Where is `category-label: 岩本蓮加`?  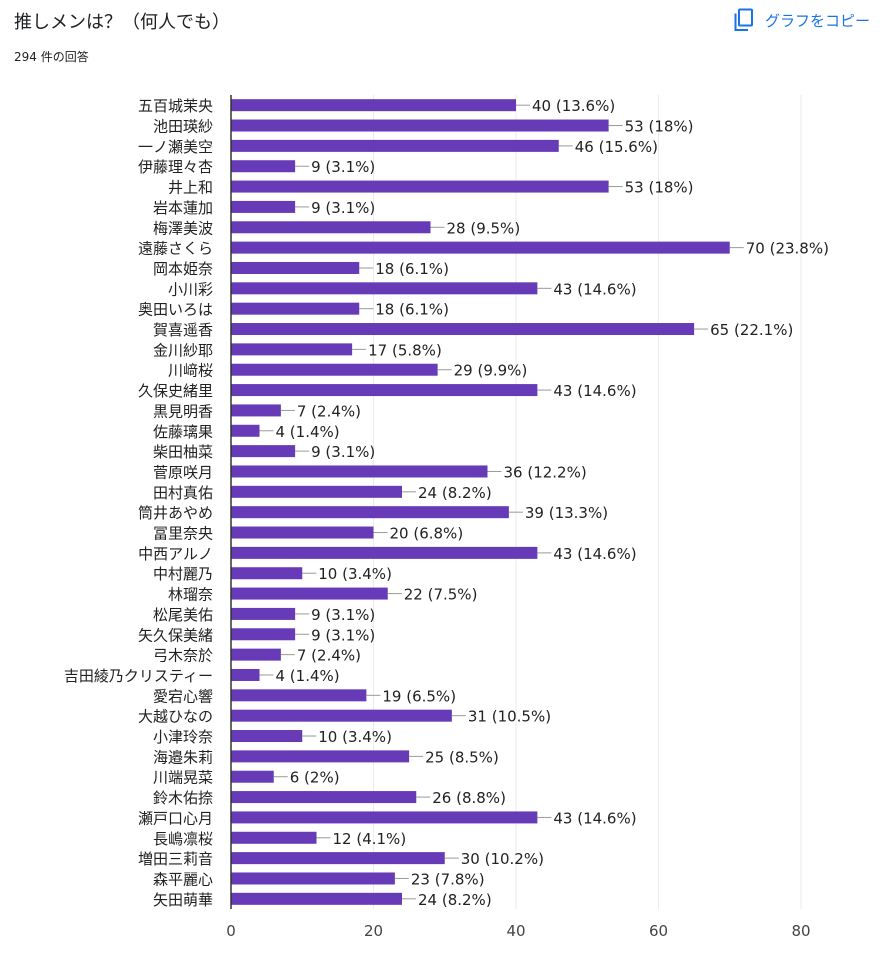
category-label: 岩本蓮加 is located at coordinates (183, 208).